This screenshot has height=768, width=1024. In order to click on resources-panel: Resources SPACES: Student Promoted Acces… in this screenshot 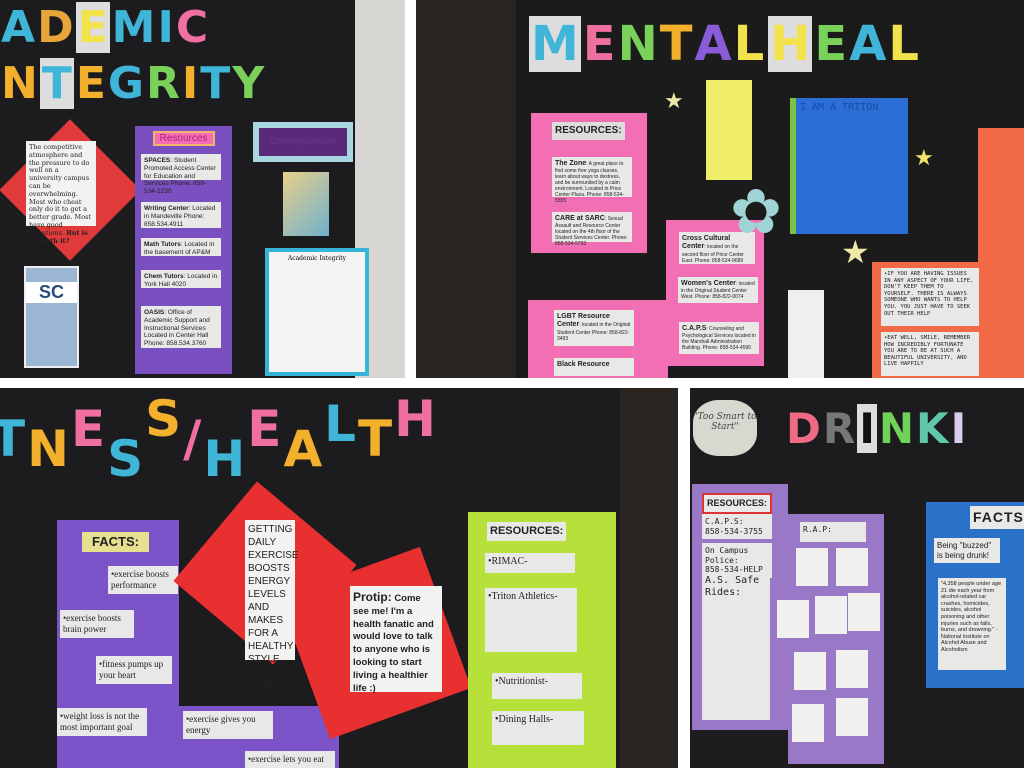, I will do `click(183, 250)`.